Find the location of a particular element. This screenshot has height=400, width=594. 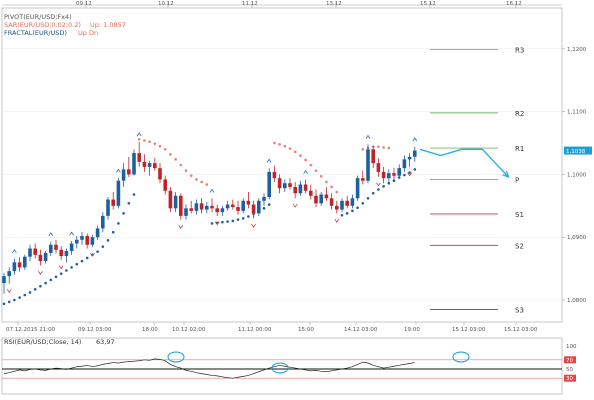

legend-sar-value: Up: 1.0857 is located at coordinates (108, 25).